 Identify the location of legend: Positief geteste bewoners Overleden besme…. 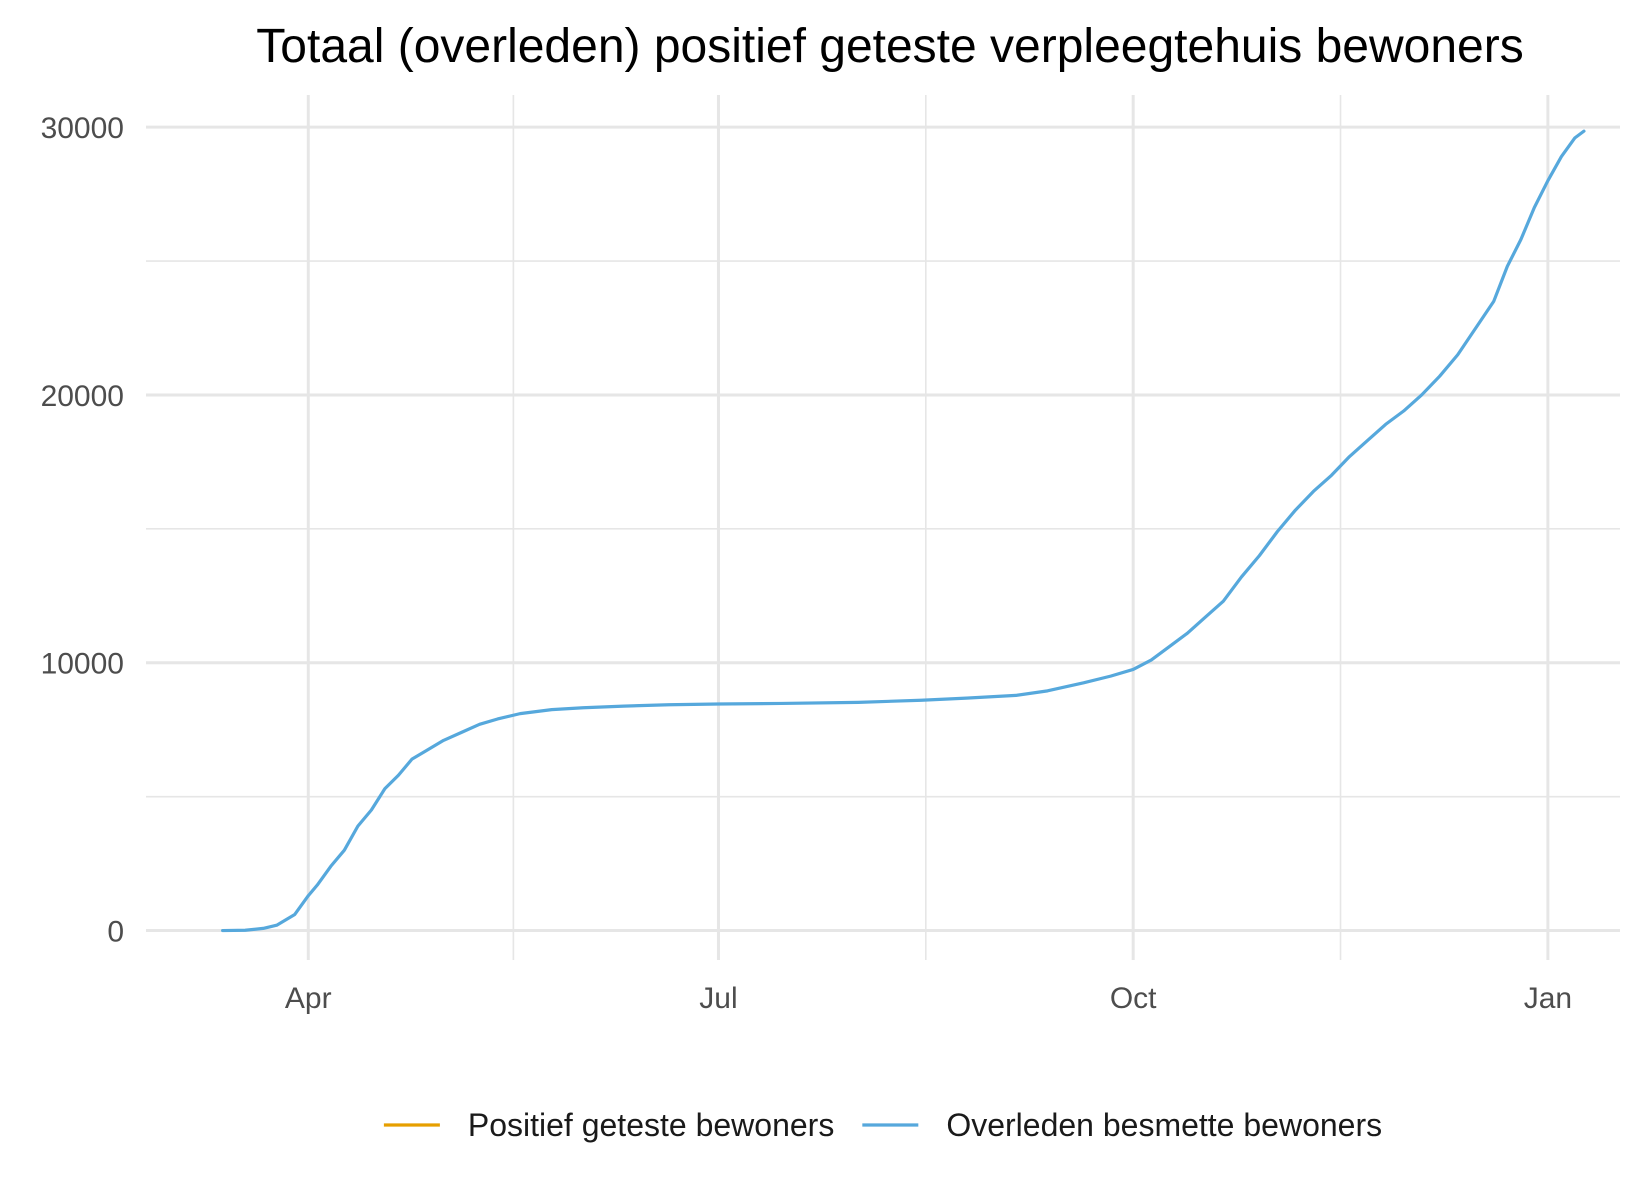
(882, 1125).